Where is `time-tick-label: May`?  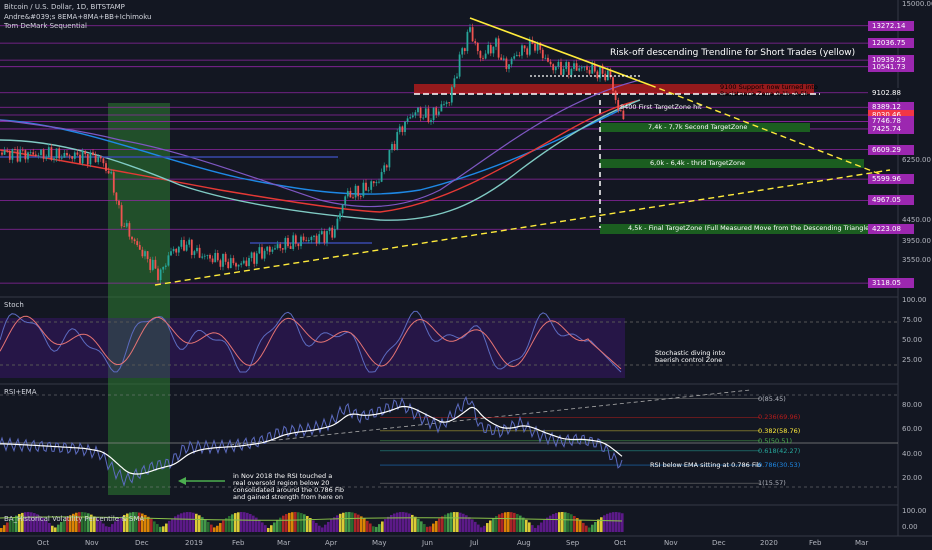
time-tick-label: May is located at coordinates (379, 543).